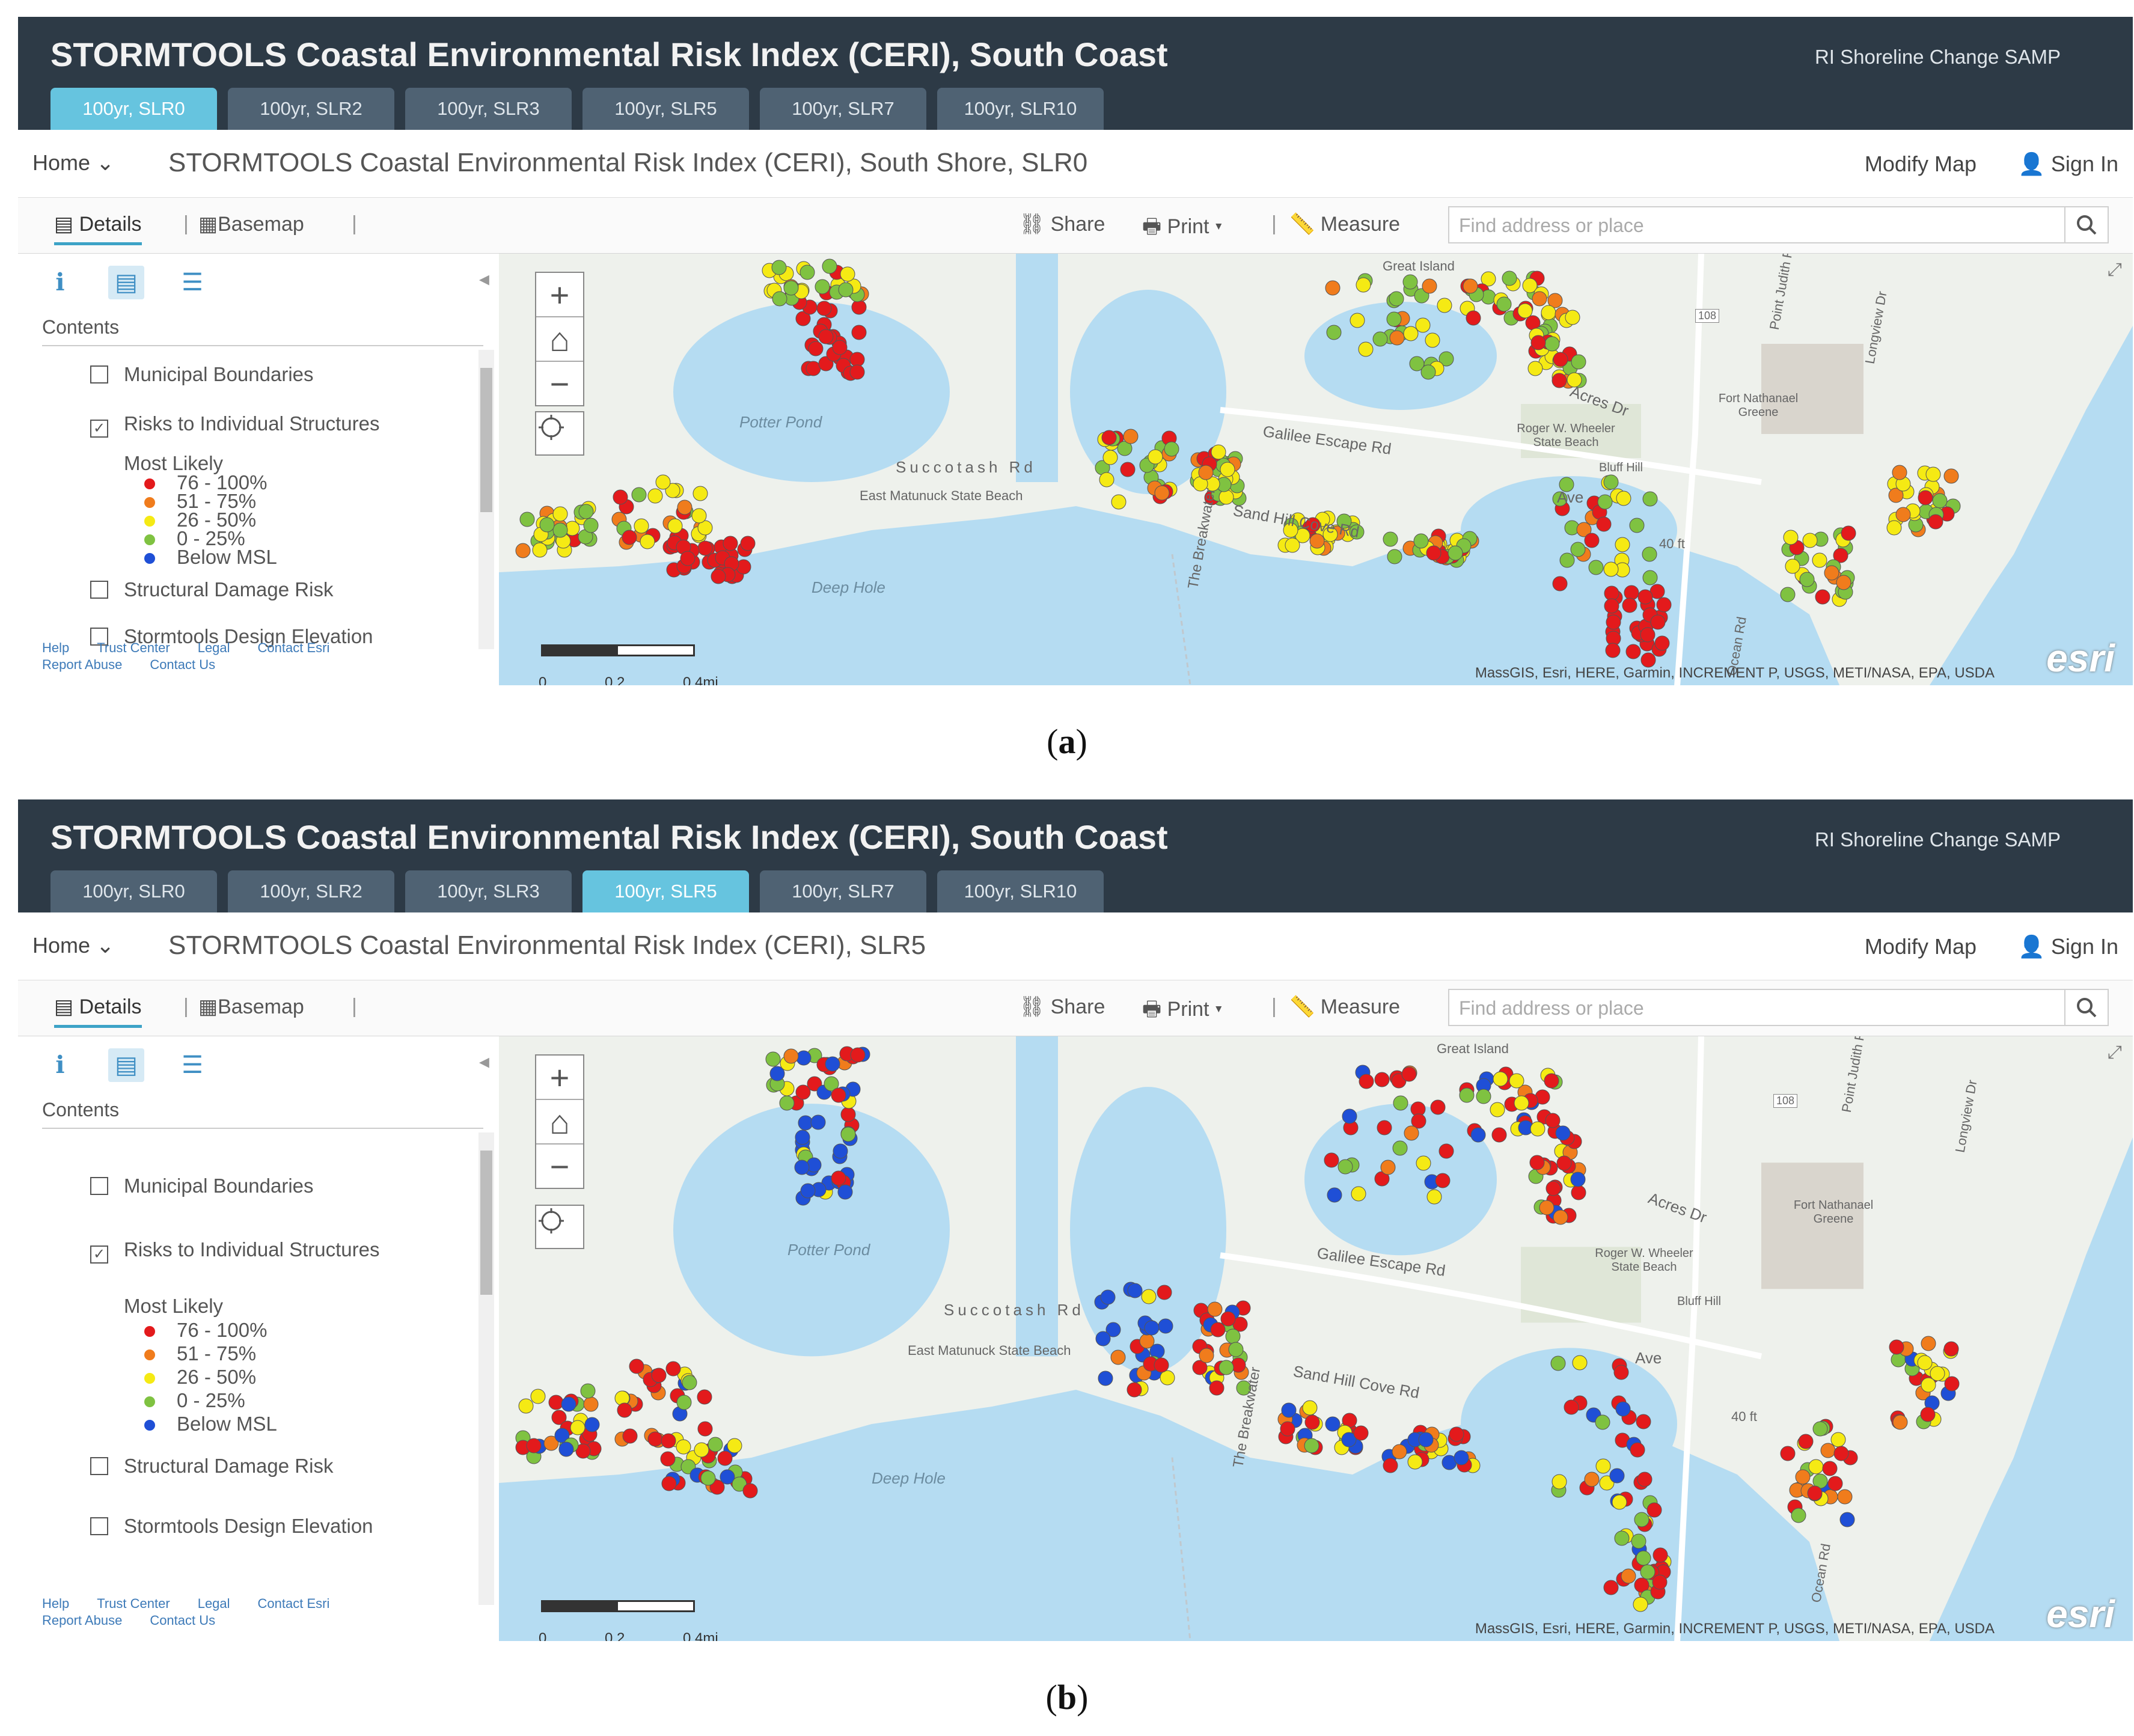 This screenshot has width=2134, height=1736. What do you see at coordinates (211, 1400) in the screenshot?
I see `legend-label: 0 - 25%` at bounding box center [211, 1400].